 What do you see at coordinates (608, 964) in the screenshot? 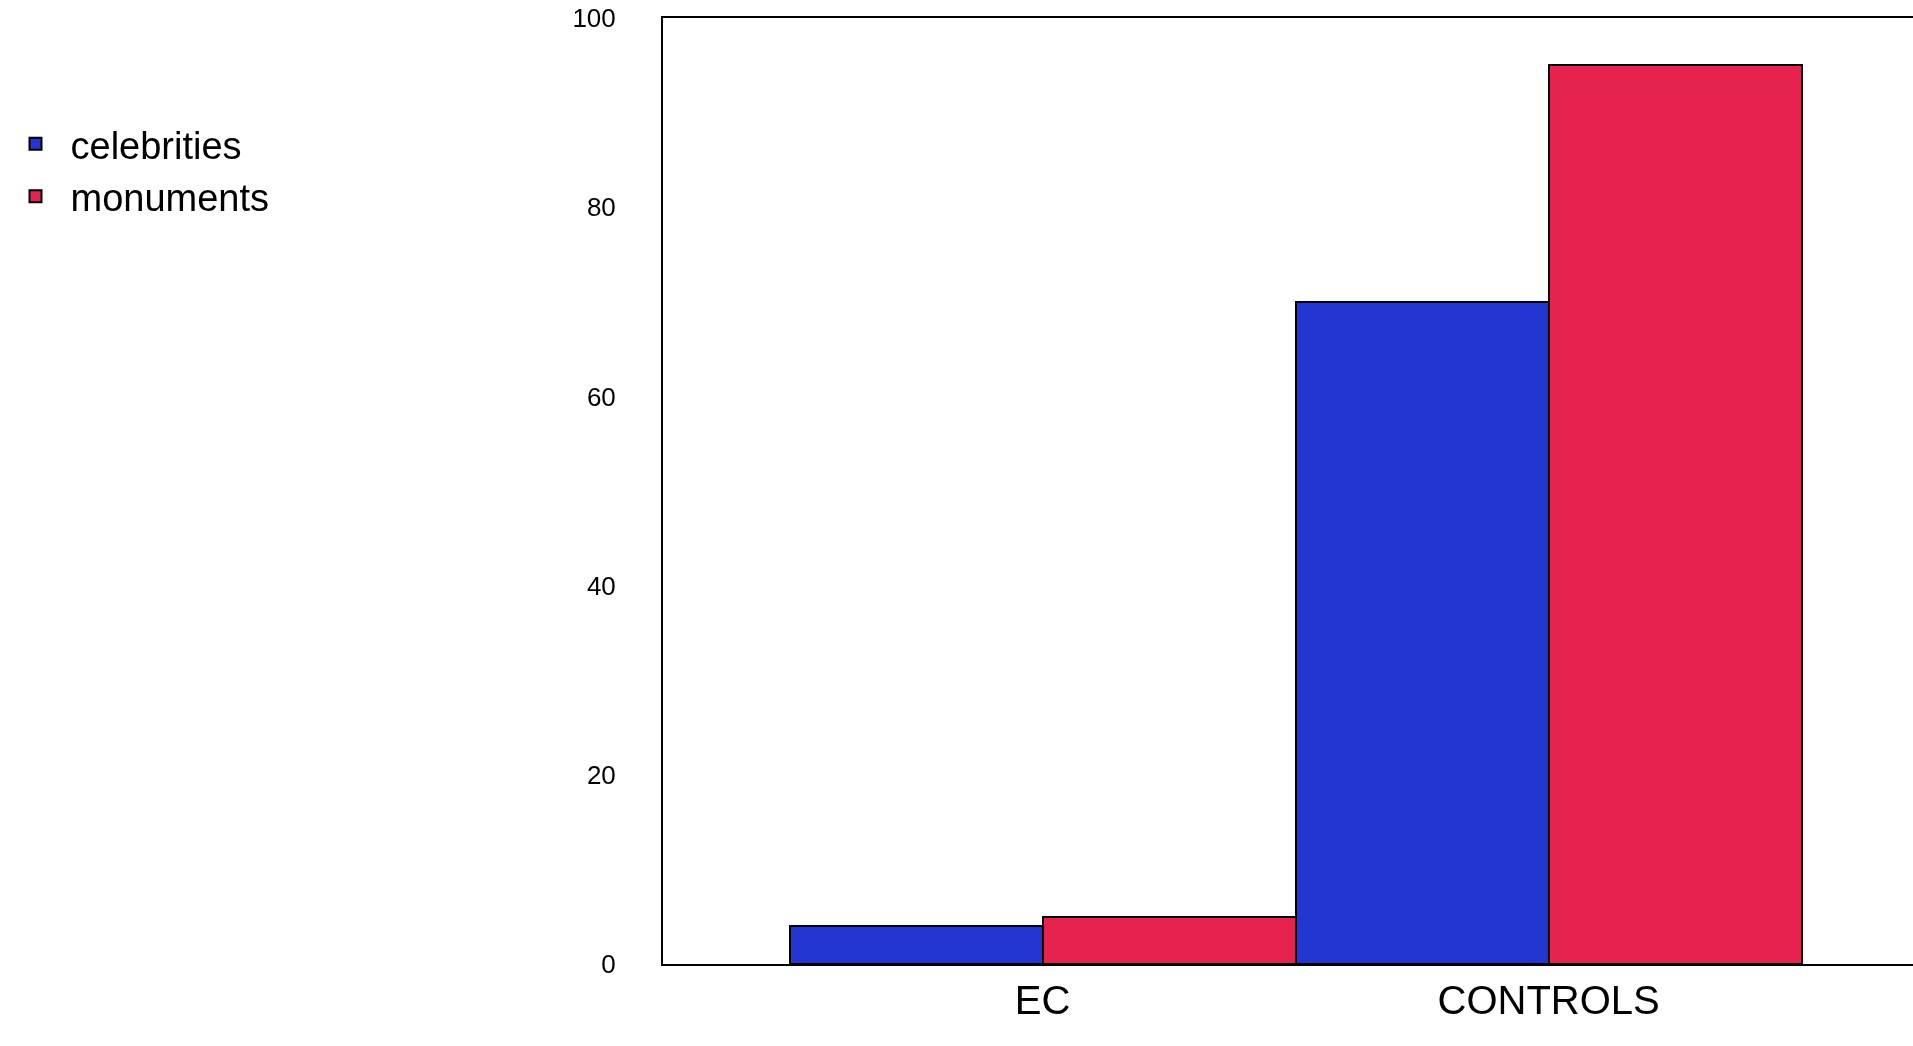
I see `y-tick-label: 0` at bounding box center [608, 964].